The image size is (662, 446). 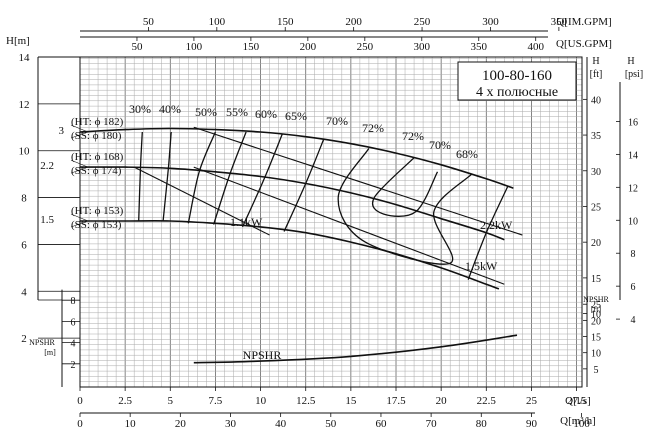 What do you see at coordinates (422, 47) in the screenshot?
I see `us-gpm-tick-label: 300` at bounding box center [422, 47].